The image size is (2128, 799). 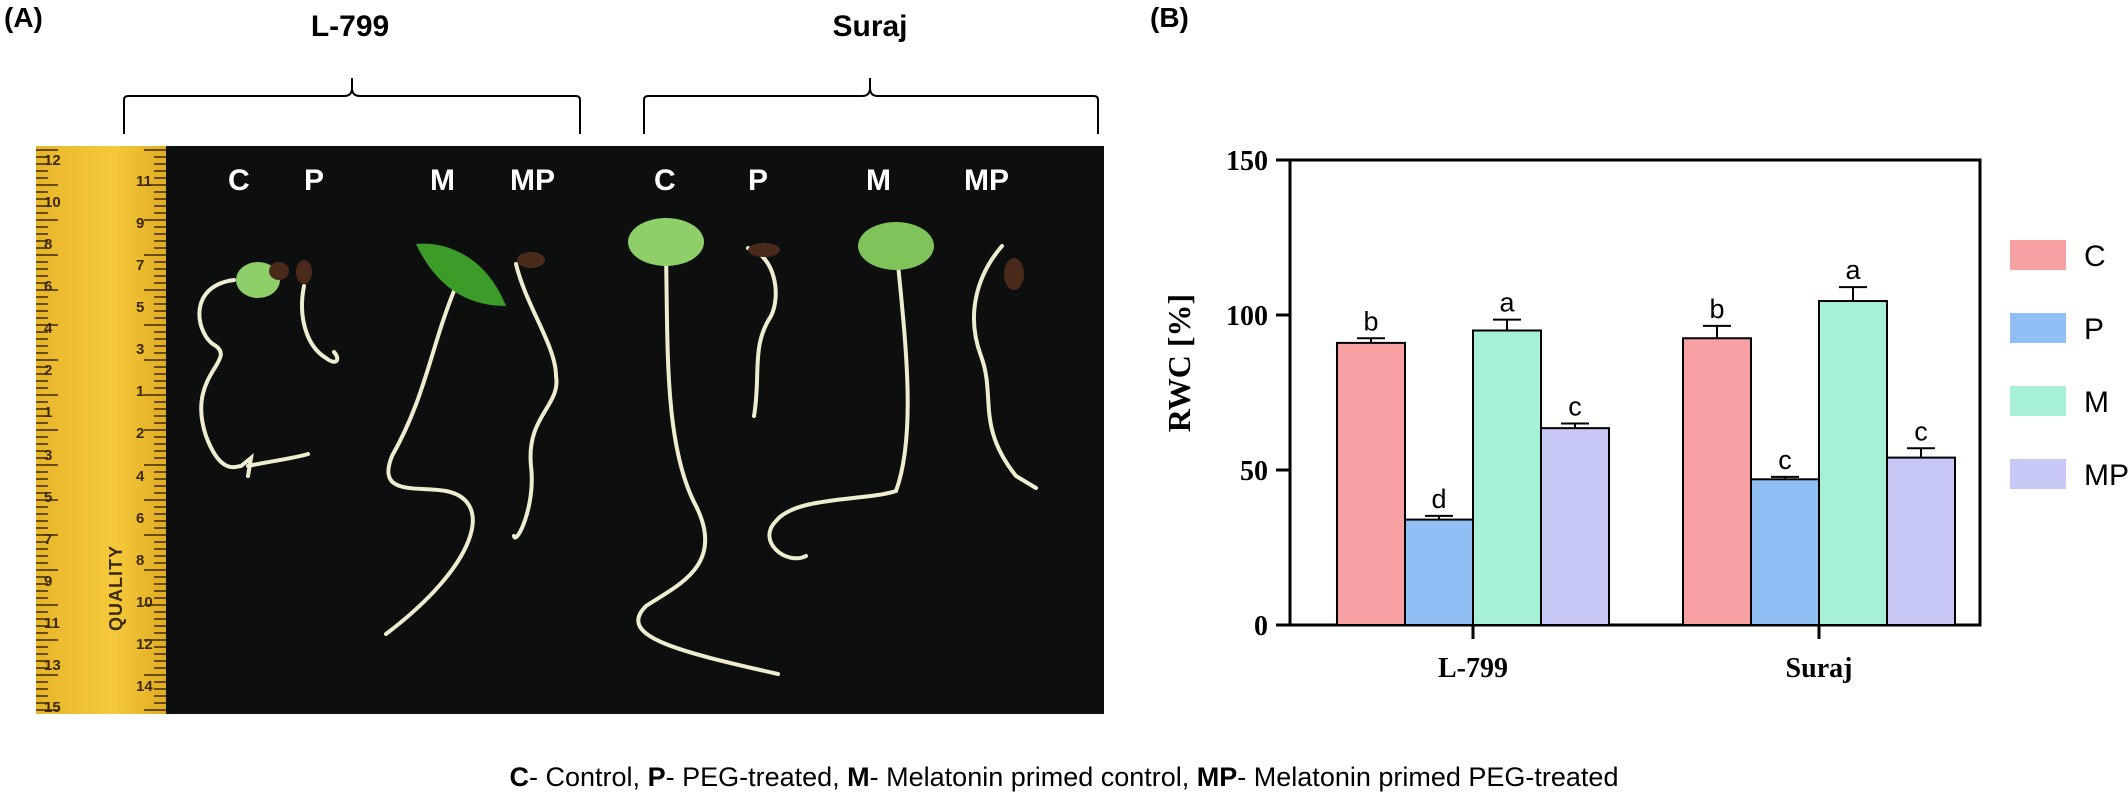 I want to click on bar-MP-Suraj, so click(x=1921, y=541).